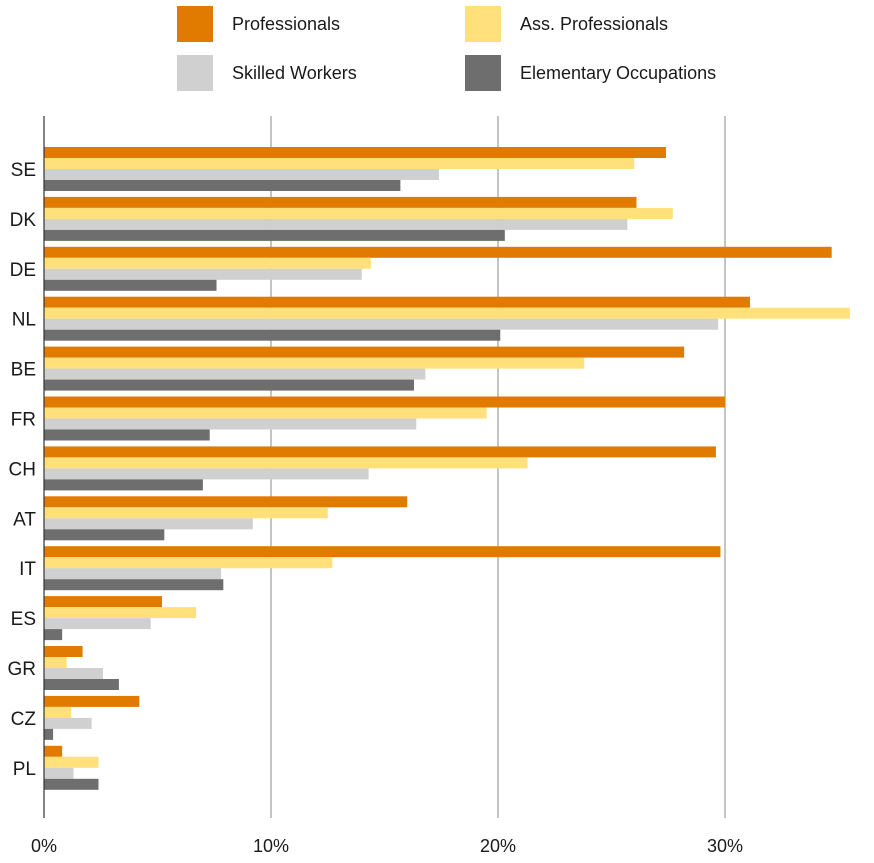  Describe the element at coordinates (195, 73) in the screenshot. I see `legend-swatch-skilled-workers` at that location.